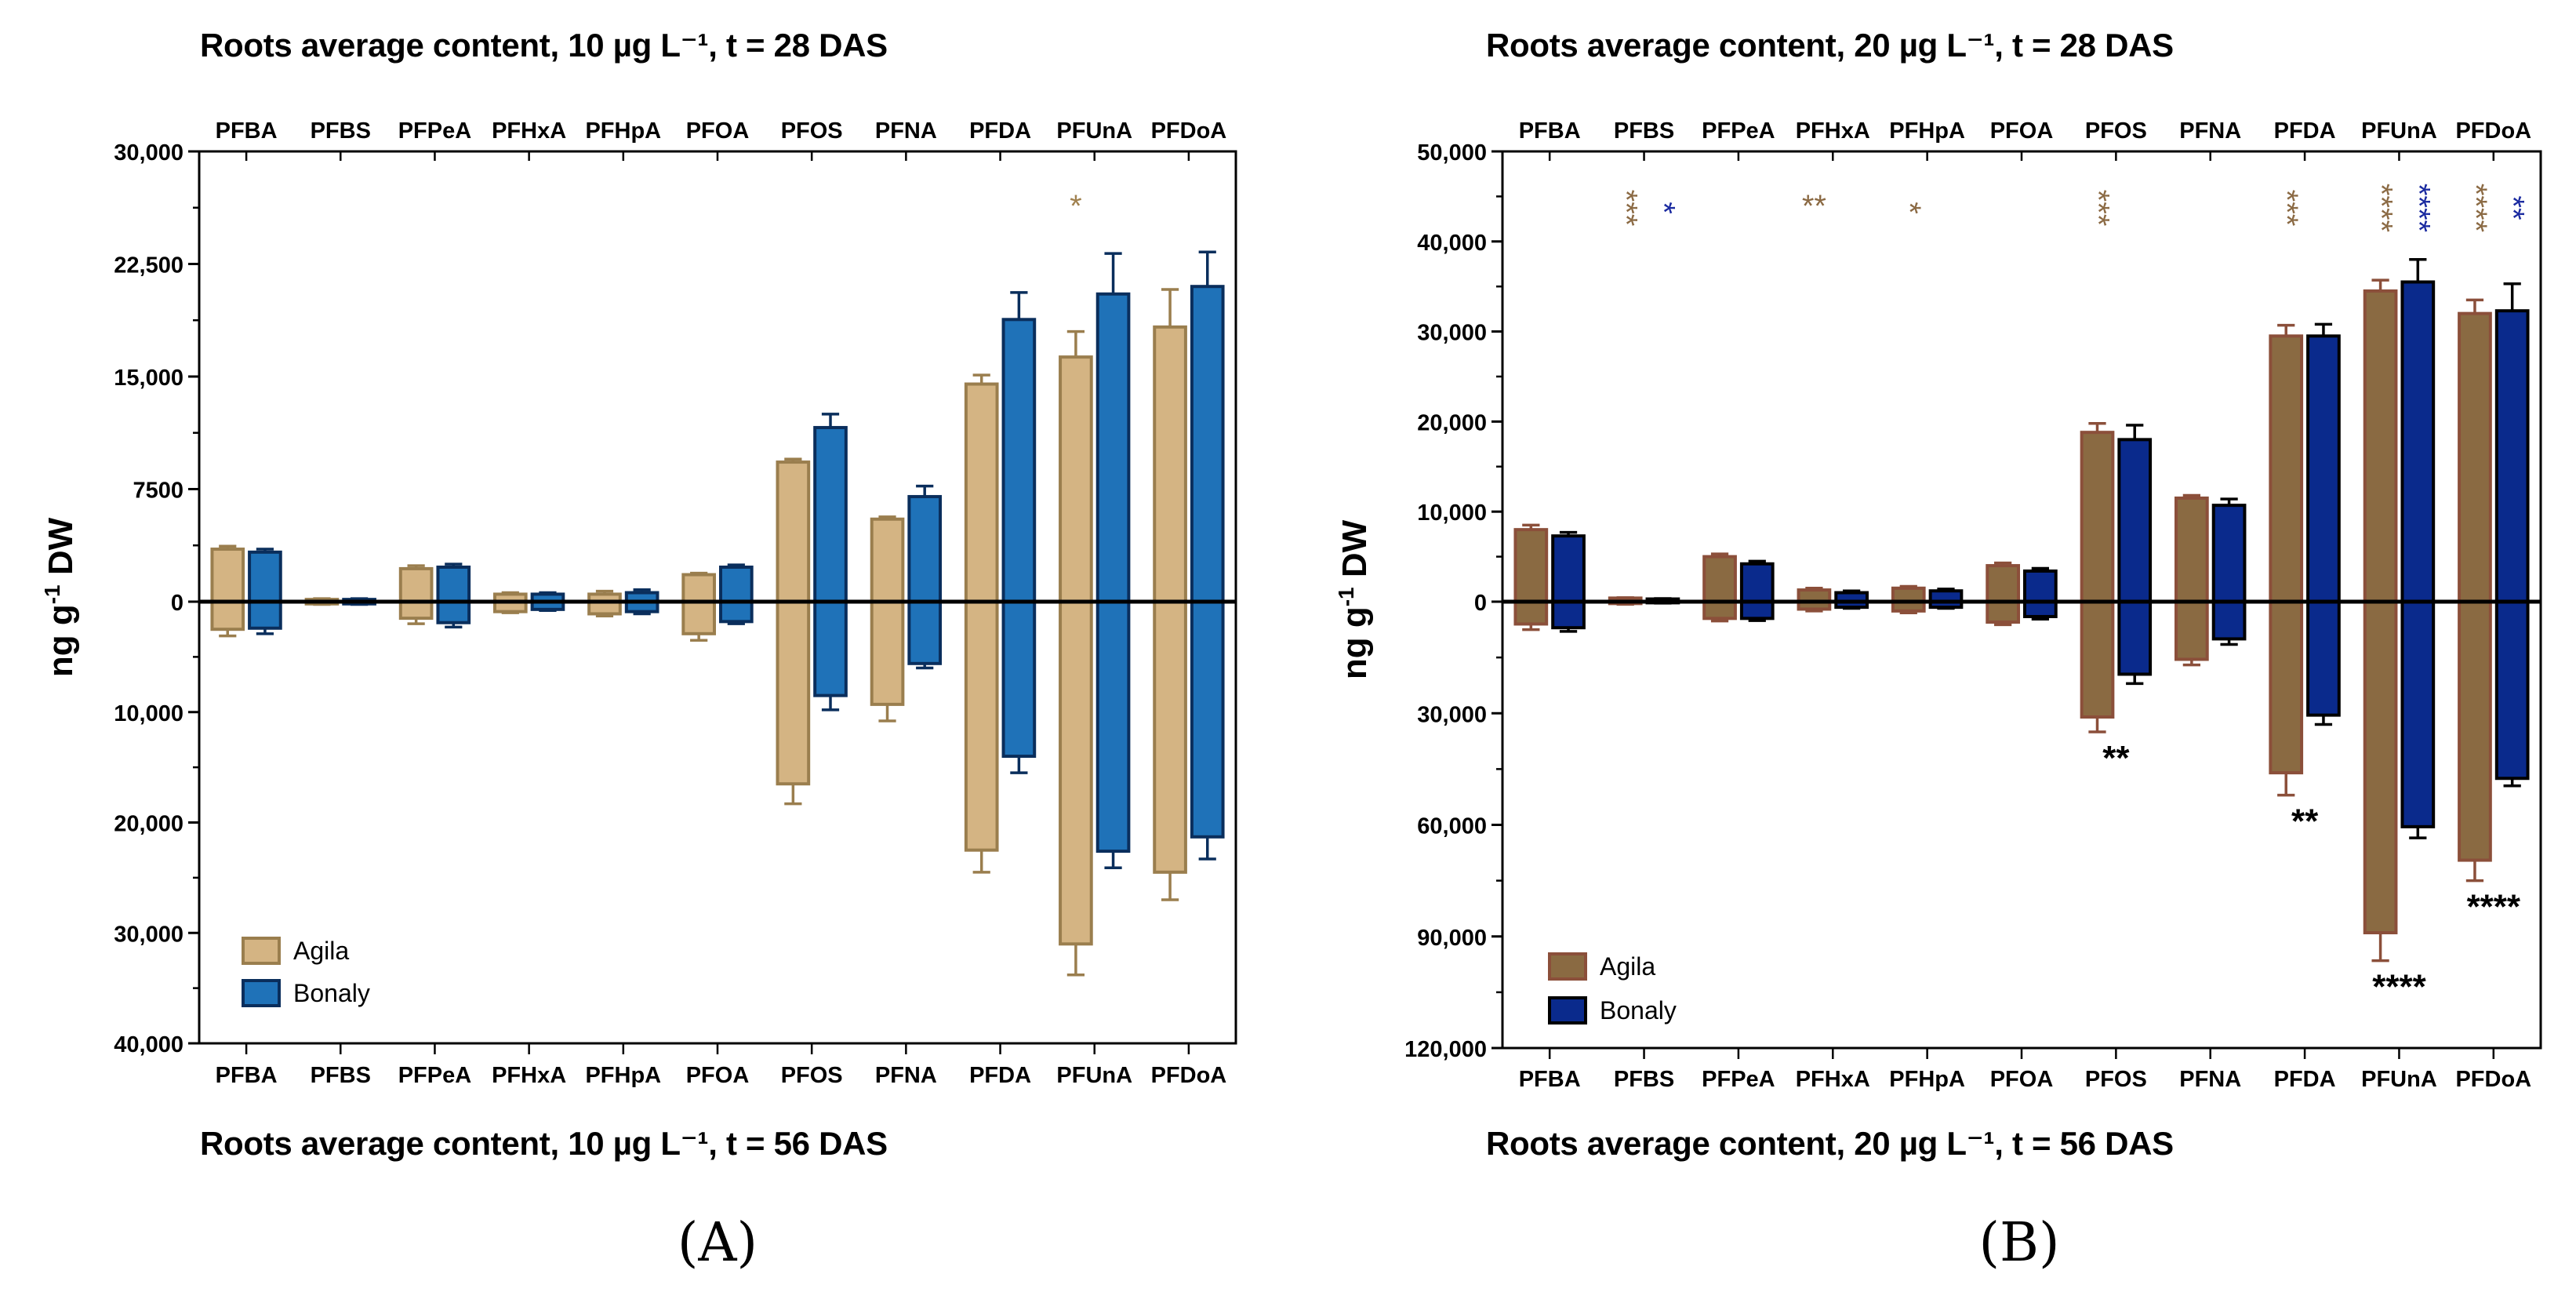  Describe the element at coordinates (2493, 131) in the screenshot. I see `category-label-top: PFDoA` at that location.